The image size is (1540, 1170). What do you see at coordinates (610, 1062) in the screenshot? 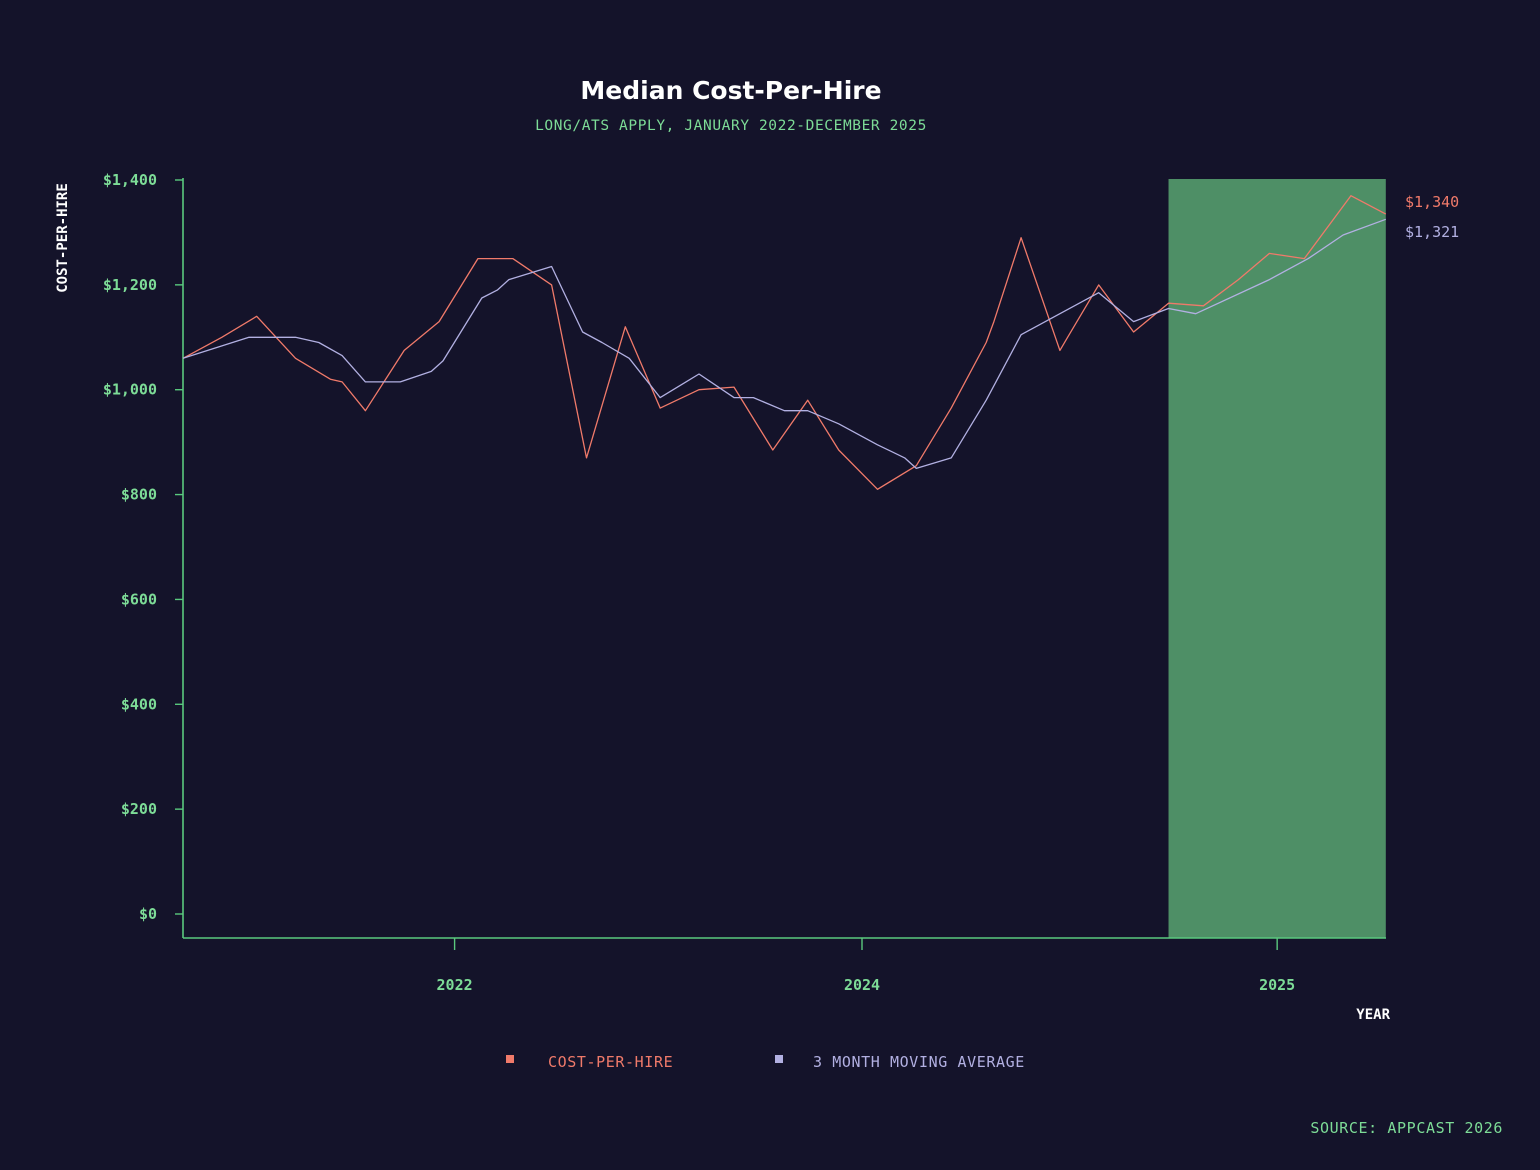
I see `legend-label-cost-per-hire: COST-PER-HIRE` at bounding box center [610, 1062].